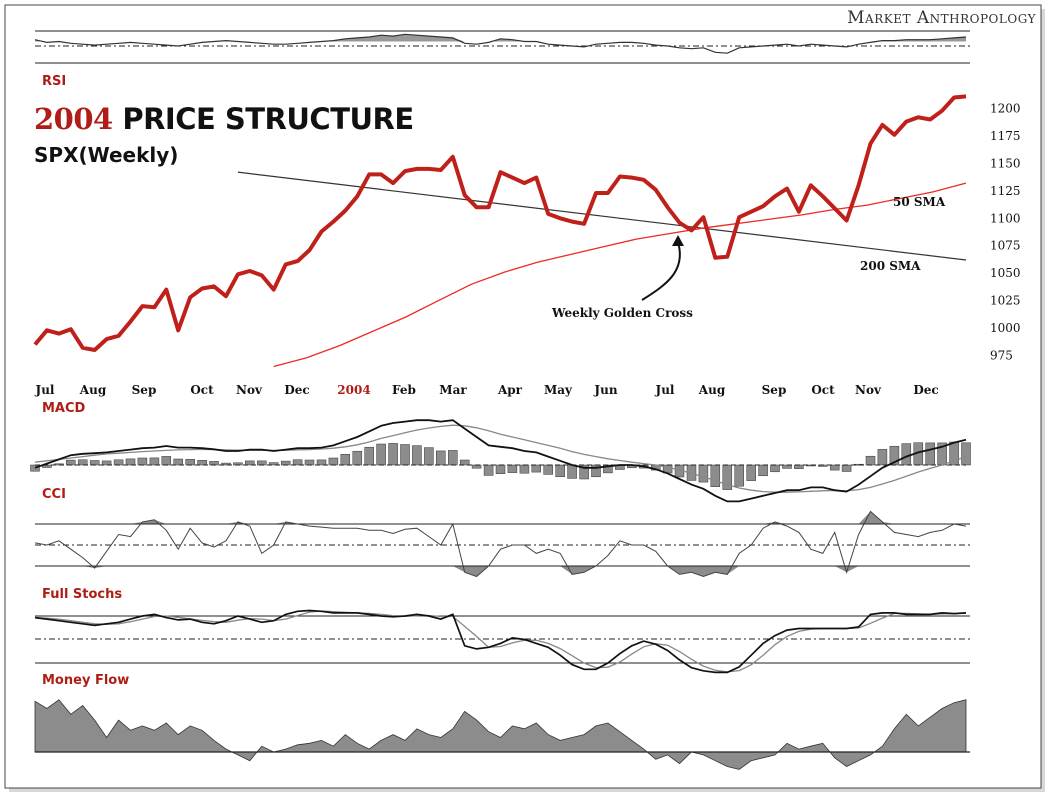  I want to click on y-tick-label: 1025, so click(1005, 301).